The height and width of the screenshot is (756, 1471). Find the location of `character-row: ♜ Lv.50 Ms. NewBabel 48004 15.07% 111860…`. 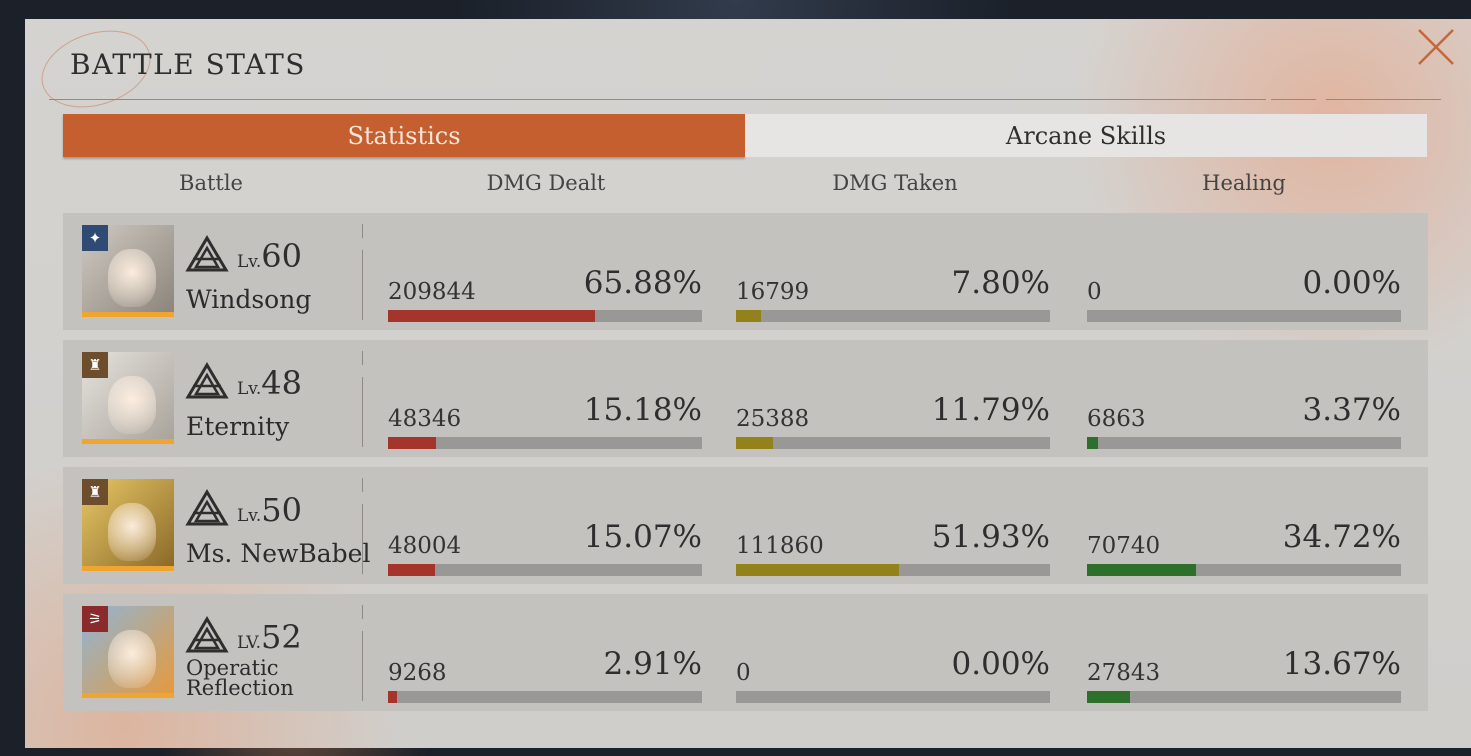

character-row: ♜ Lv.50 Ms. NewBabel 48004 15.07% 111860… is located at coordinates (745, 525).